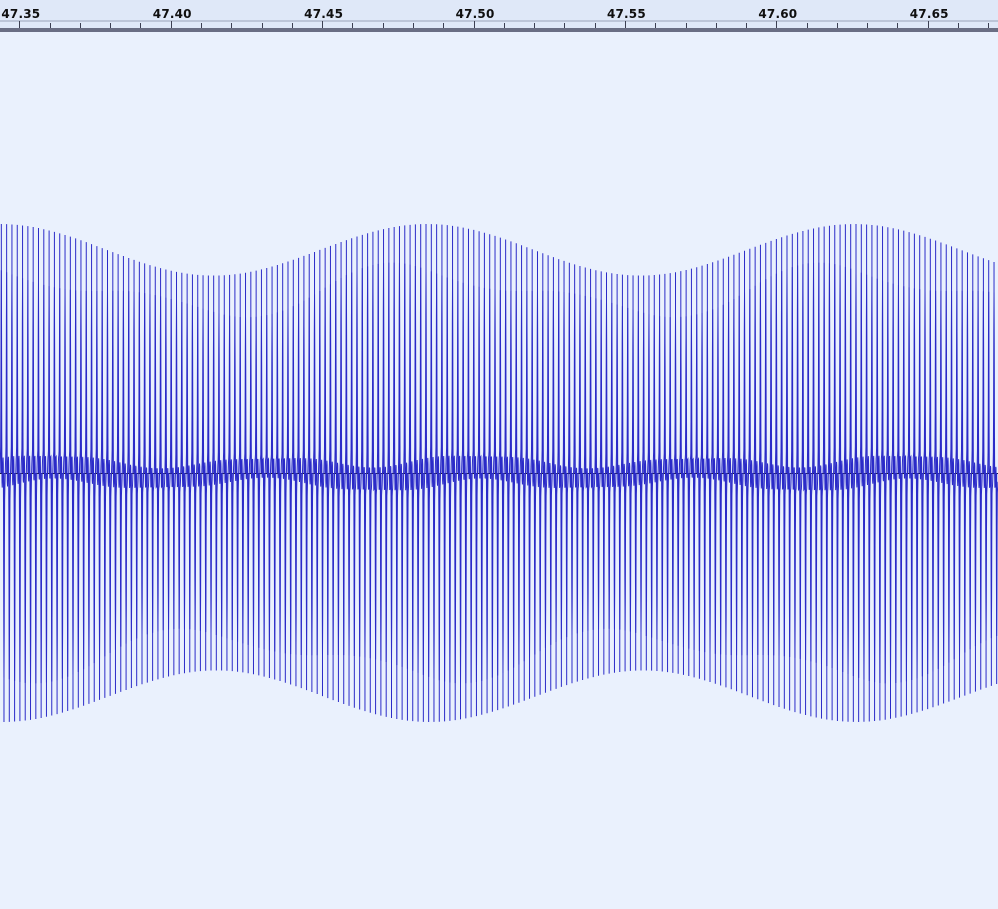 The width and height of the screenshot is (998, 909). Describe the element at coordinates (929, 14) in the screenshot. I see `ruler-tick-label: 47.65` at that location.